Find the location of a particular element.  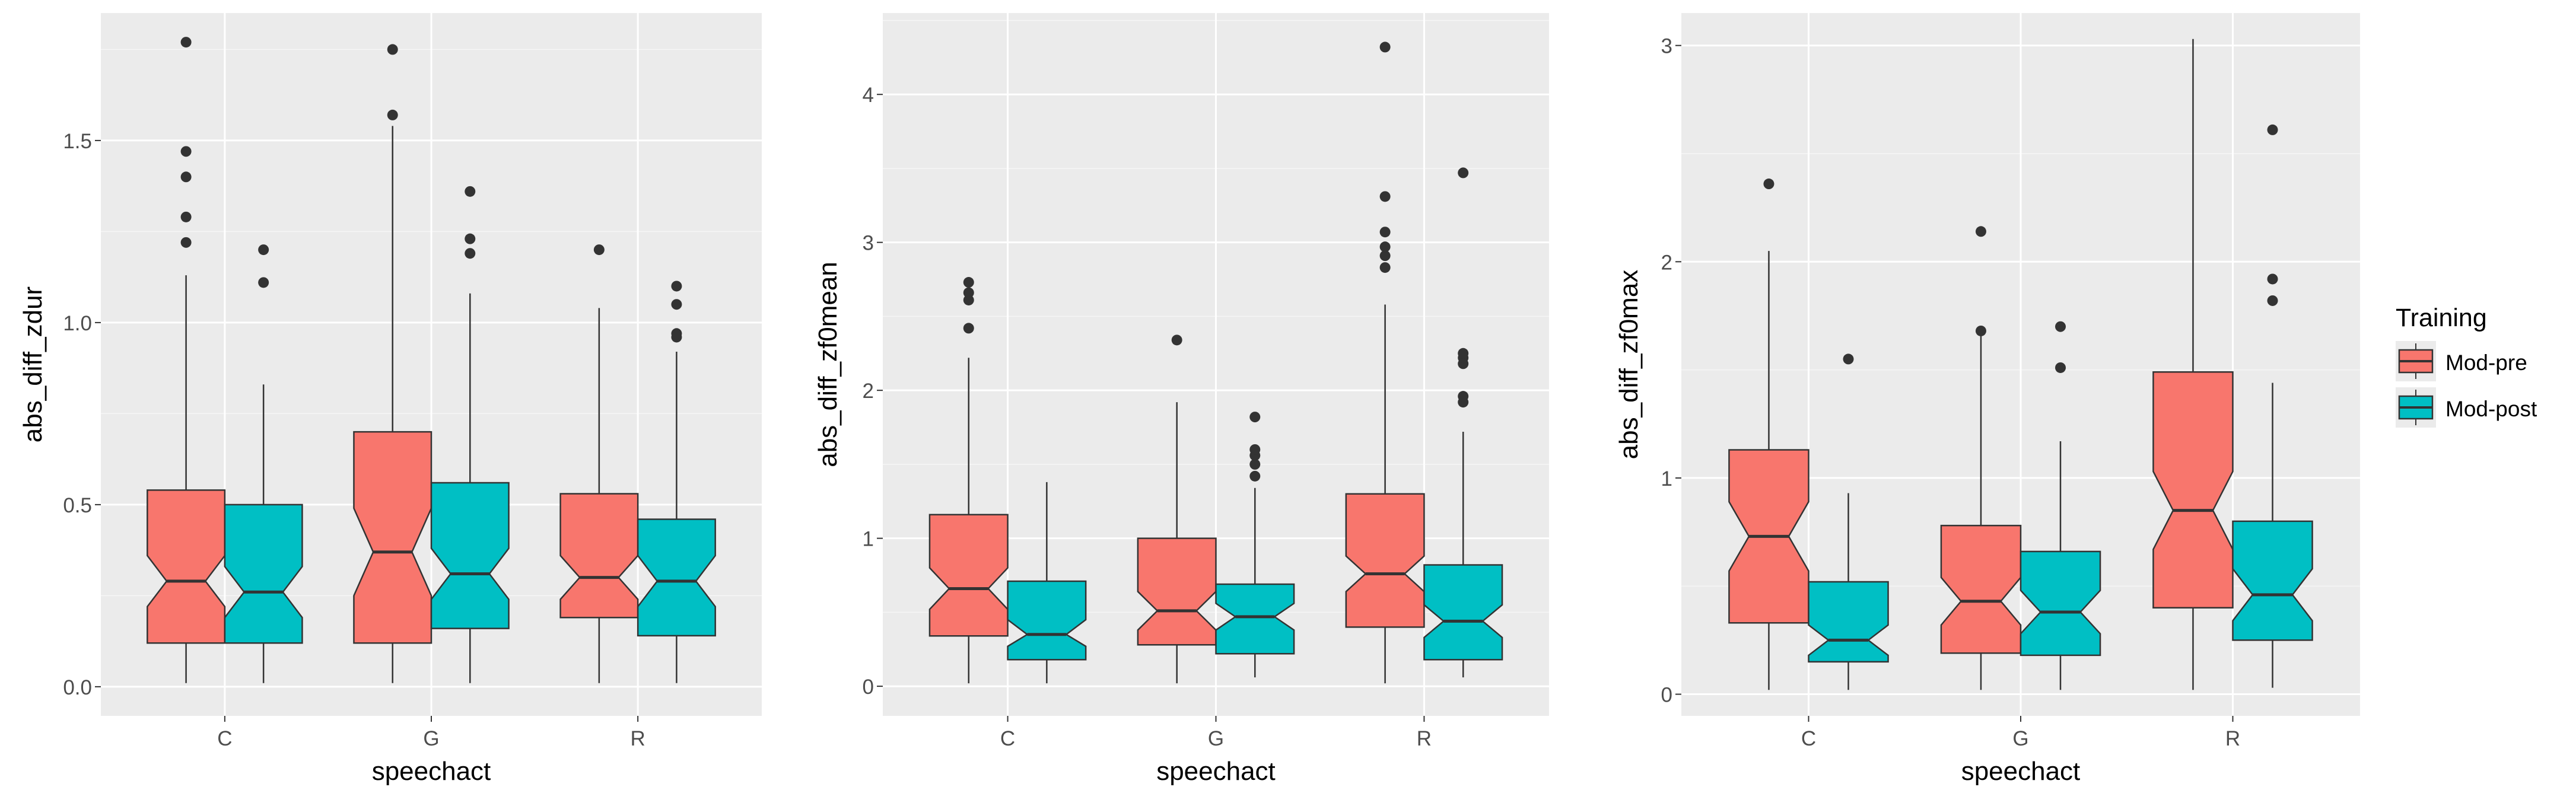

y-axis-title: abs_diff_zf0max is located at coordinates (1628, 365).